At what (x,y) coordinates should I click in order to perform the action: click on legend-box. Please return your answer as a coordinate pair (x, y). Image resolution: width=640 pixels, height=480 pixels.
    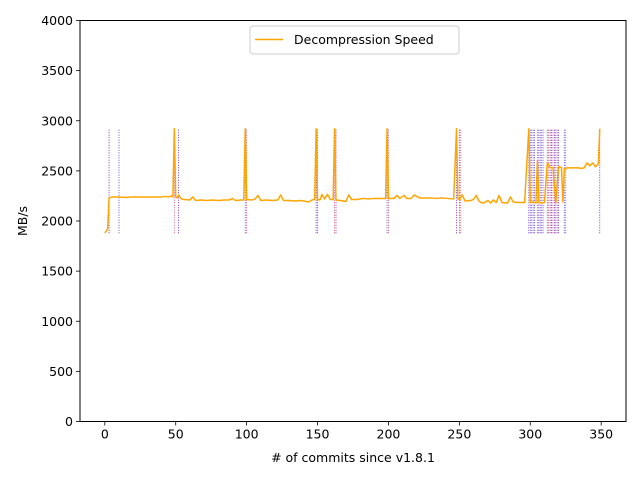
    Looking at the image, I should click on (354, 40).